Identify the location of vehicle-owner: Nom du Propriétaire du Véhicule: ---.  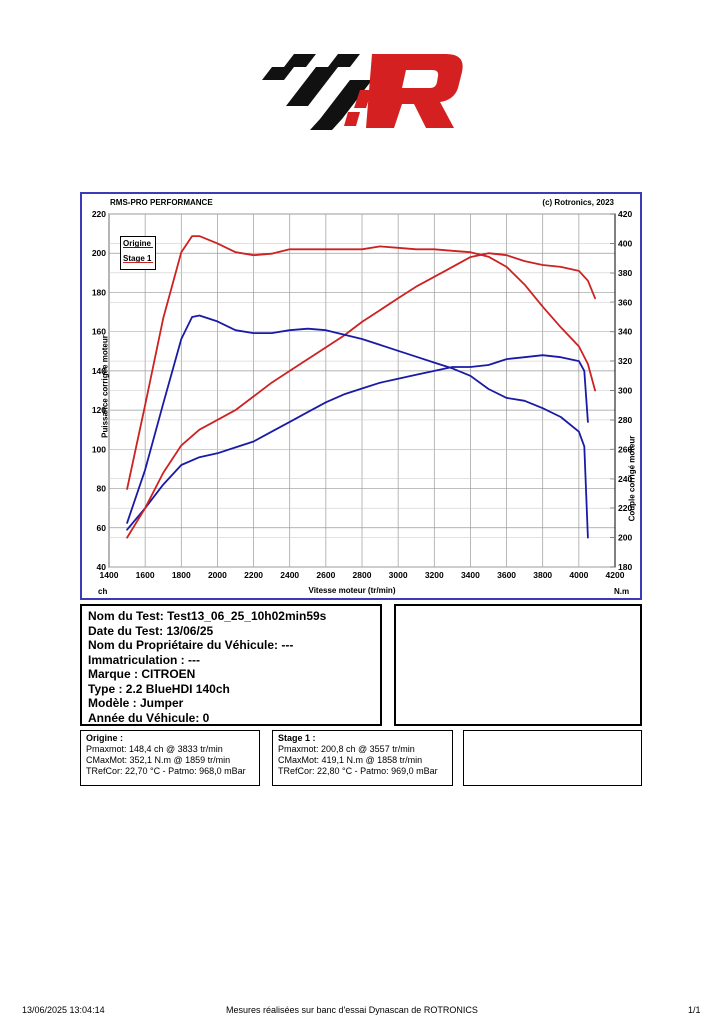
(191, 645).